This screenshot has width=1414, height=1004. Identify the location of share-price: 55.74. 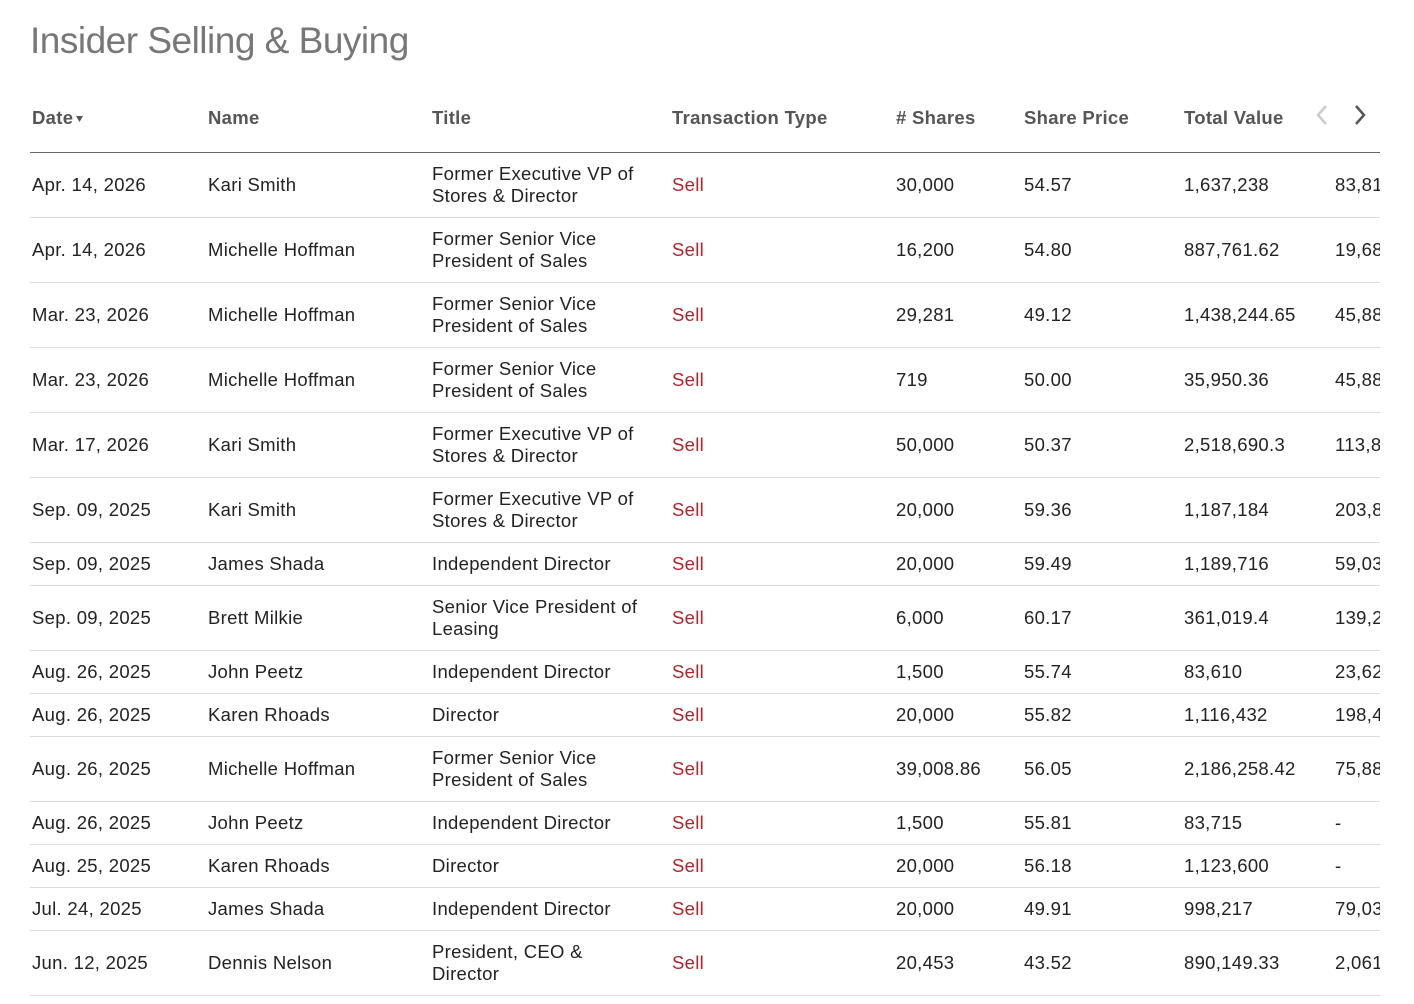
(1102, 672).